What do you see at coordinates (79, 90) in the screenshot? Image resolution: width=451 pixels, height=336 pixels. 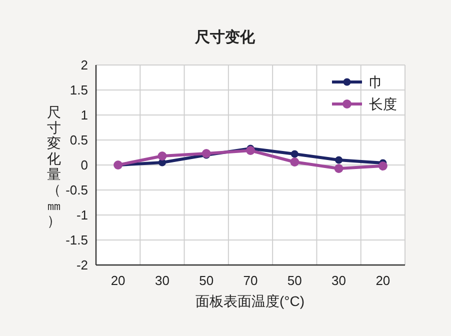 I see `y-tick-label: 1.5` at bounding box center [79, 90].